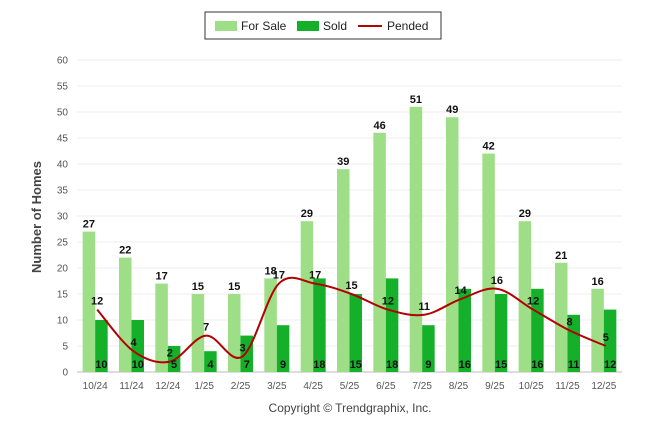 The width and height of the screenshot is (646, 434). Describe the element at coordinates (210, 365) in the screenshot. I see `label-sold: 4` at that location.